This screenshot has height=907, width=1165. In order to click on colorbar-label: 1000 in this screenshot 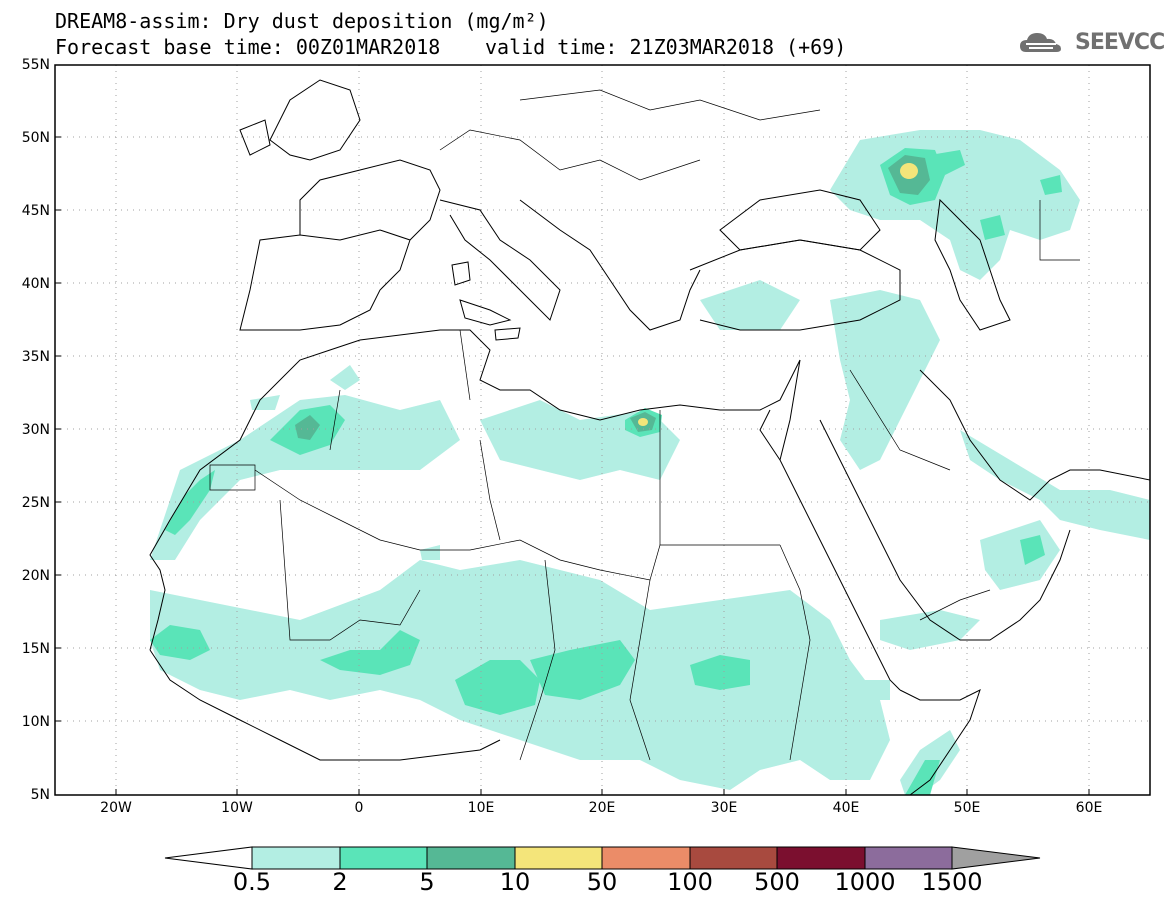, I will do `click(865, 882)`.